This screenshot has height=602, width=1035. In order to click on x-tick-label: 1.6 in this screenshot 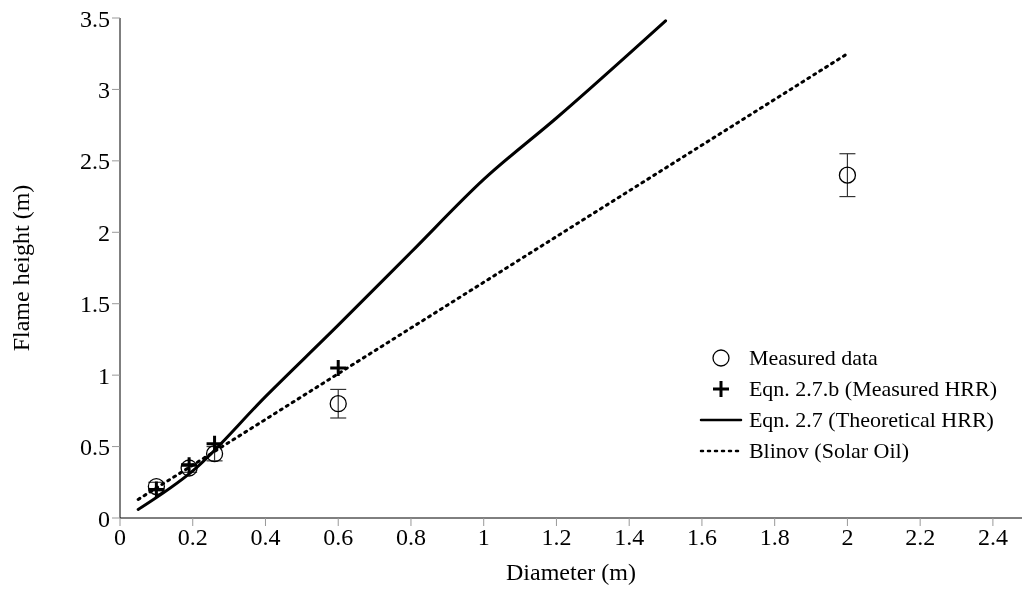, I will do `click(701, 537)`.